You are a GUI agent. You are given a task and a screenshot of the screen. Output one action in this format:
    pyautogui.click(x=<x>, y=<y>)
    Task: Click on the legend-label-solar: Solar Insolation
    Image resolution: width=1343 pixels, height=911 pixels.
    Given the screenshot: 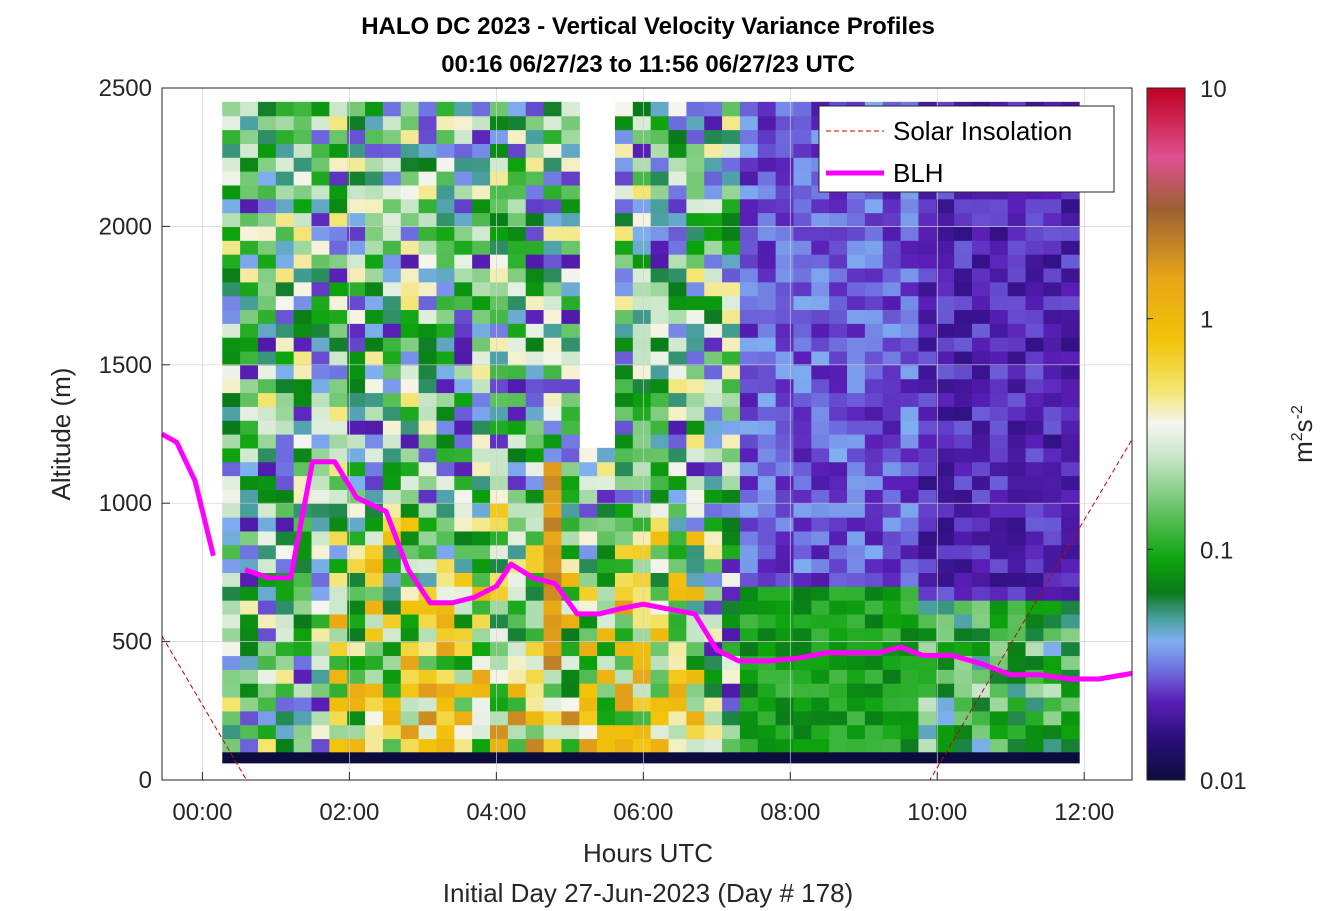 What is the action you would take?
    pyautogui.click(x=982, y=131)
    